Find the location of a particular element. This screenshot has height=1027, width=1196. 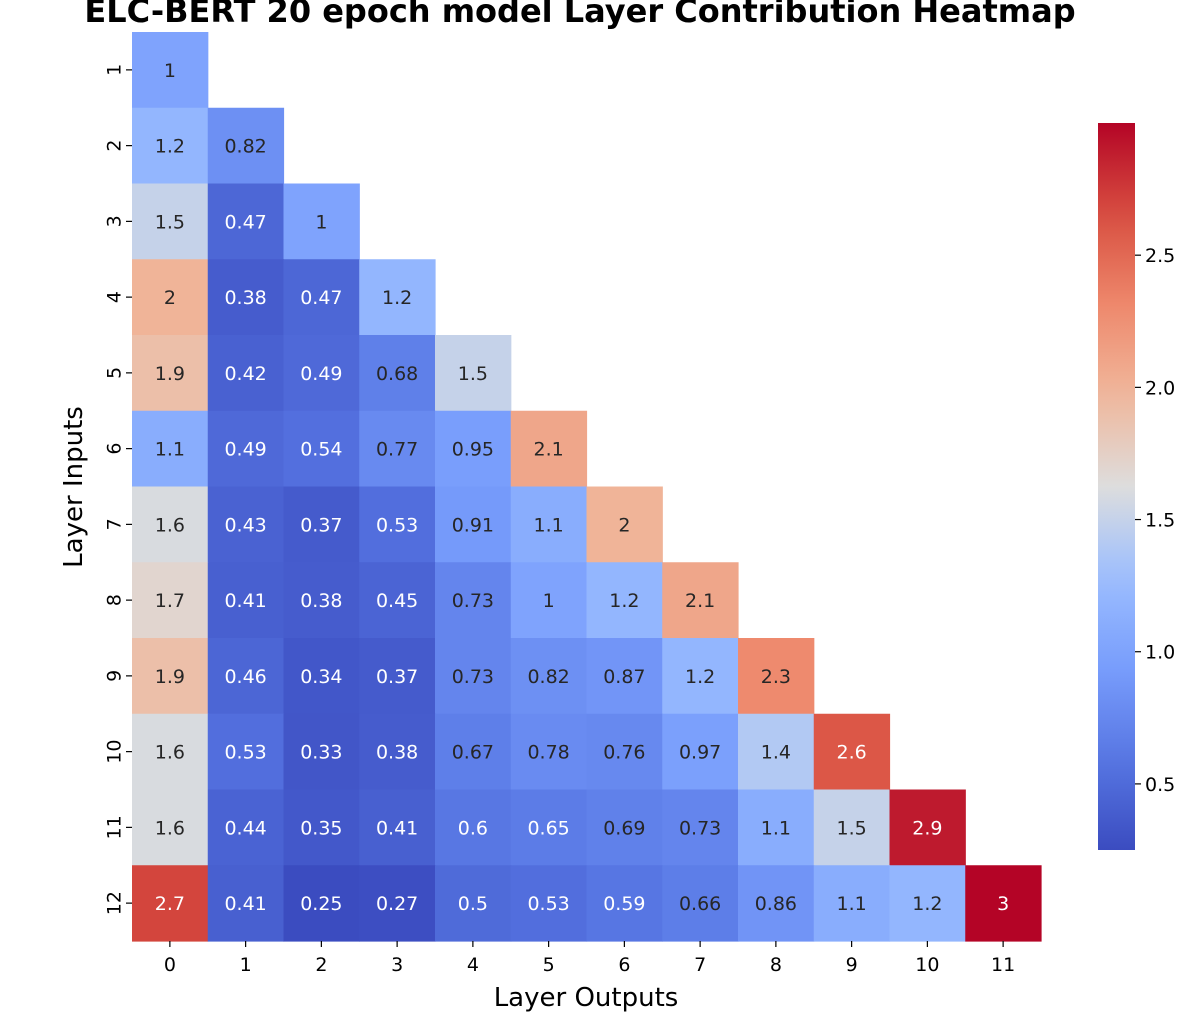

y-tick-label: 10 is located at coordinates (115, 752).